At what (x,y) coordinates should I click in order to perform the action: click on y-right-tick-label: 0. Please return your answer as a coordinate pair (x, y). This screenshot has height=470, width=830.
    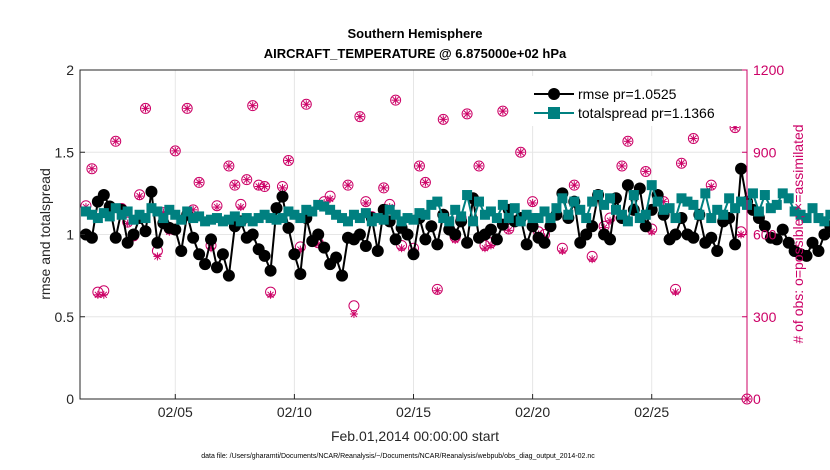
    Looking at the image, I should click on (757, 399).